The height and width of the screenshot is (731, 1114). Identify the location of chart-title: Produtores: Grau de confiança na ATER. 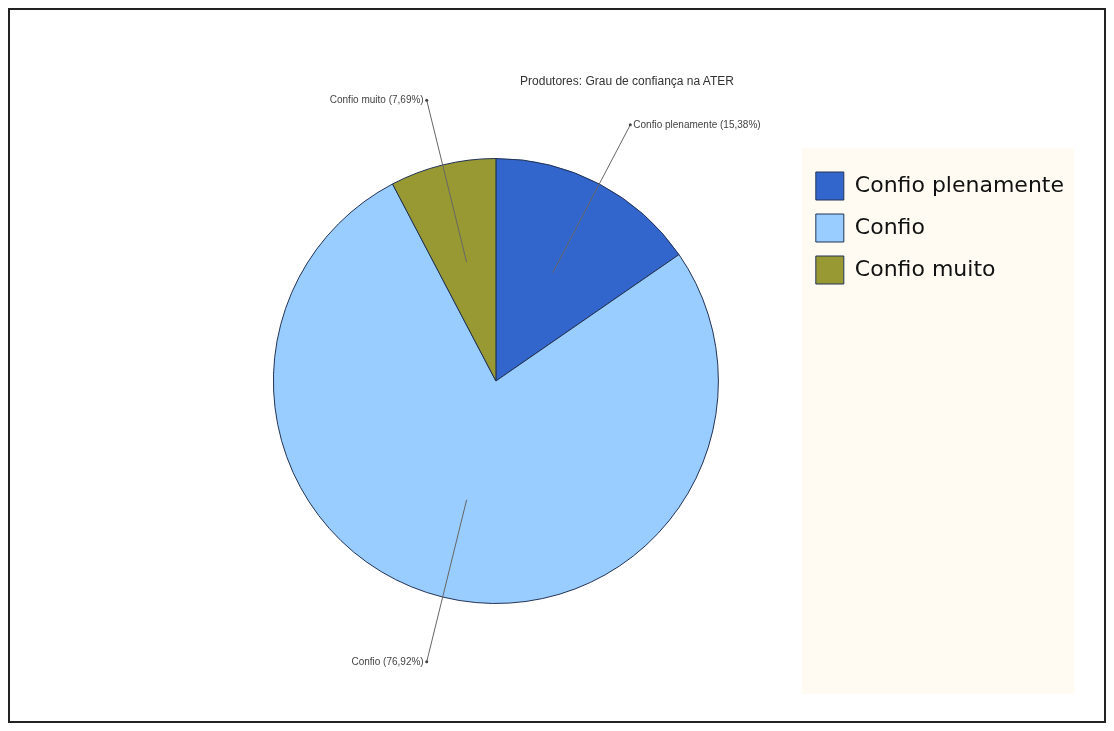
(627, 81).